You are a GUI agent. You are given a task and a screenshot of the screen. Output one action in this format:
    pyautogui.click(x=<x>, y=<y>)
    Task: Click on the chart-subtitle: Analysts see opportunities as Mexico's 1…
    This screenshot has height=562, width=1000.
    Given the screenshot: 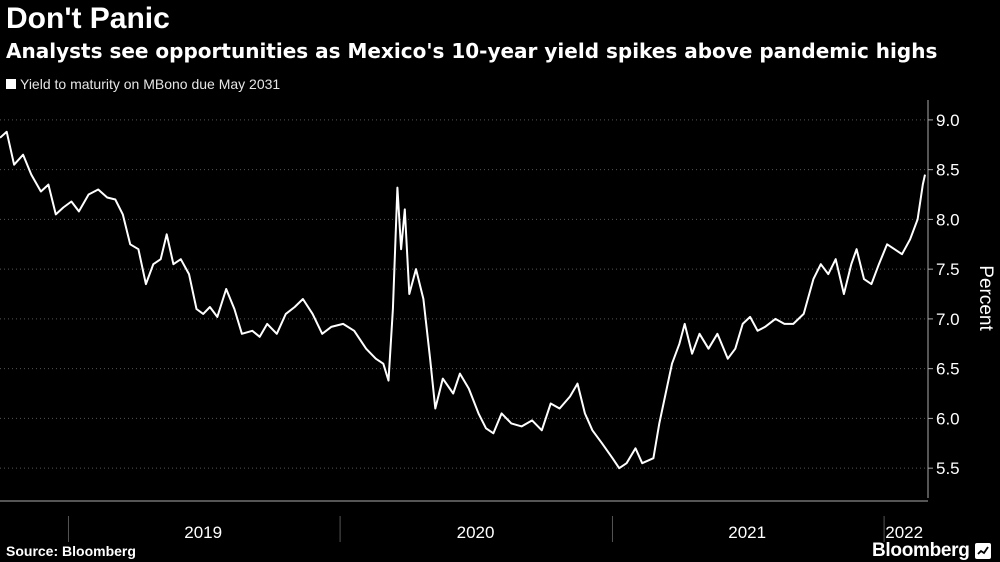 What is the action you would take?
    pyautogui.click(x=472, y=51)
    